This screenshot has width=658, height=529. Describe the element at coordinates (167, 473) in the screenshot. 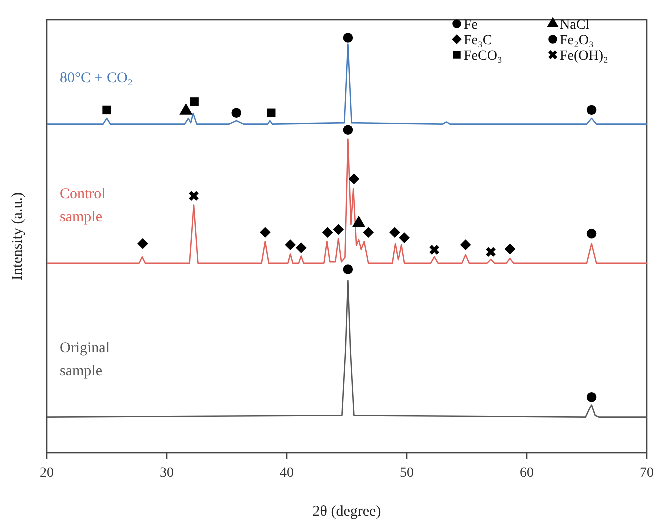

I see `x-tick-label: 30` at that location.